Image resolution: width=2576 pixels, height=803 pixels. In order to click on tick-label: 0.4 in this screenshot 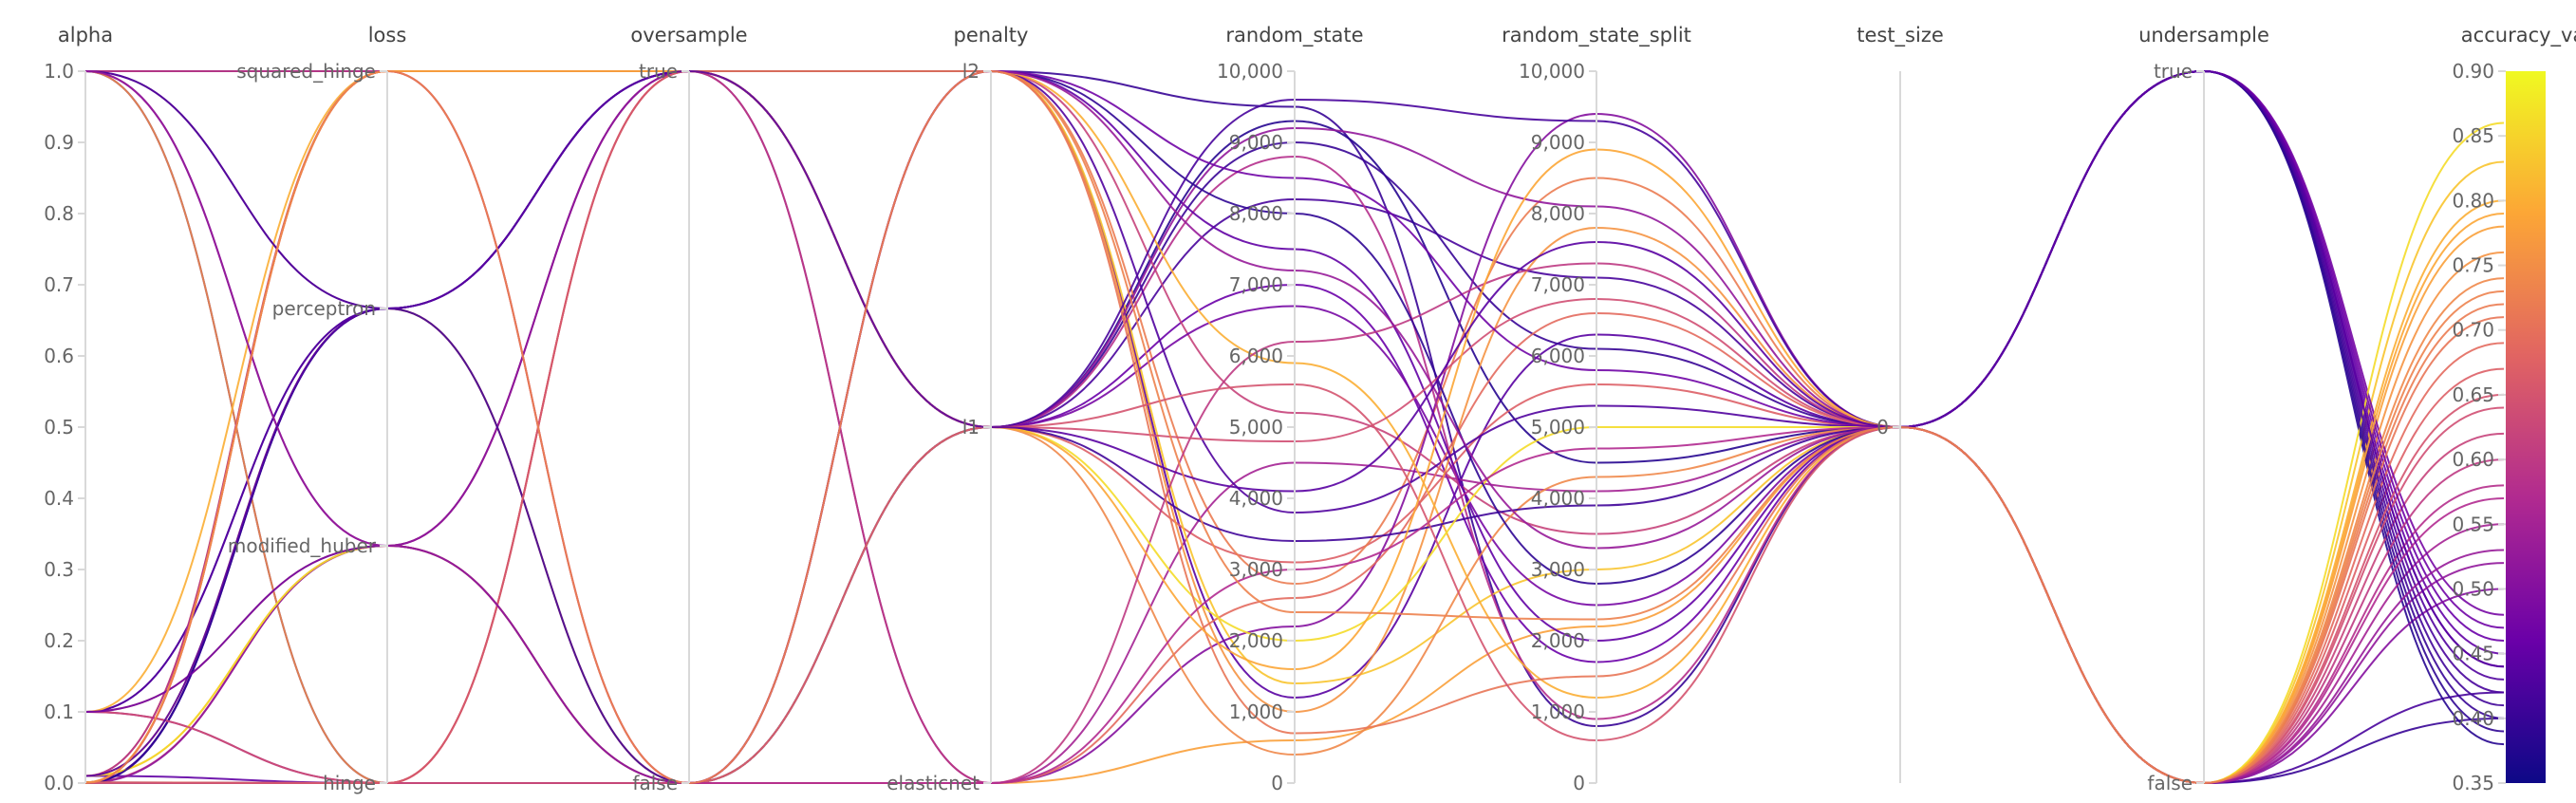, I will do `click(59, 498)`.